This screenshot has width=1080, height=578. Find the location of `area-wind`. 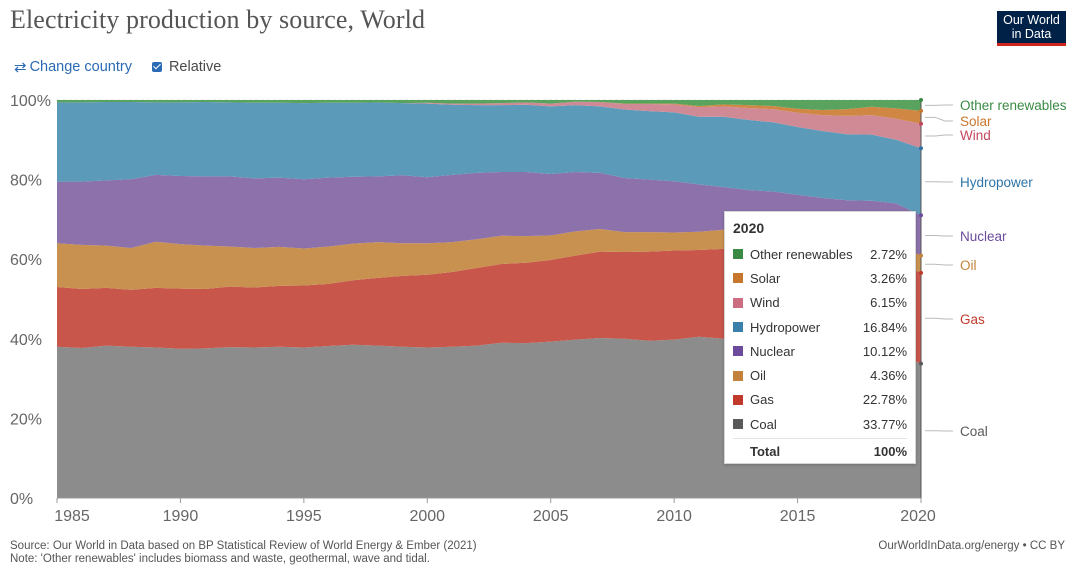

area-wind is located at coordinates (489, 125).